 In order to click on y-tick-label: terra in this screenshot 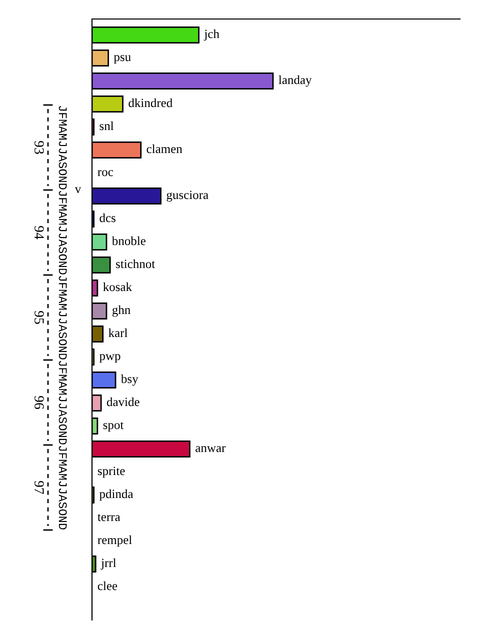, I will do `click(109, 518)`.